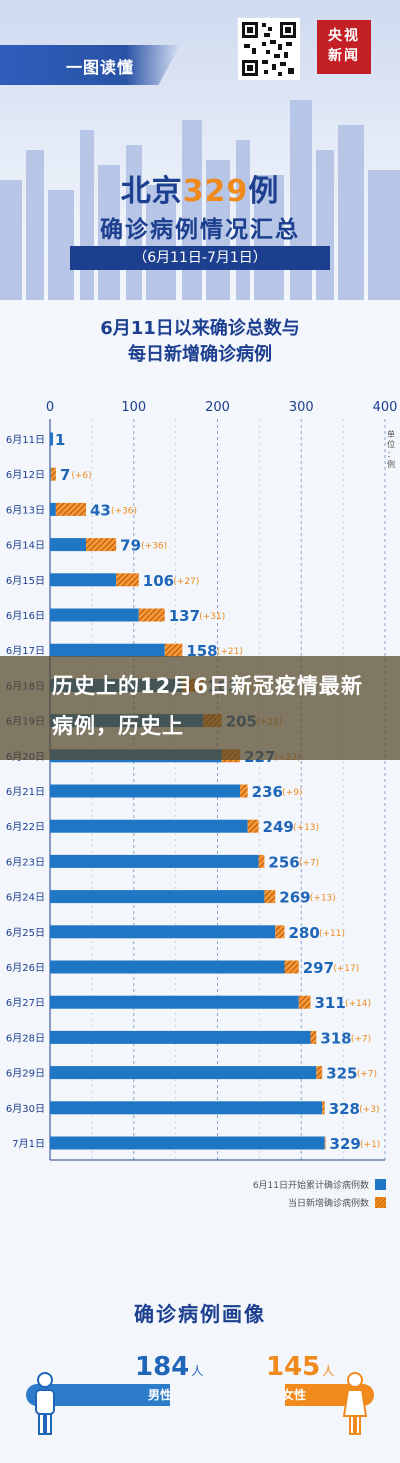 The width and height of the screenshot is (400, 1463). Describe the element at coordinates (230, 652) in the screenshot. I see `increment-data-label: (+21)` at that location.